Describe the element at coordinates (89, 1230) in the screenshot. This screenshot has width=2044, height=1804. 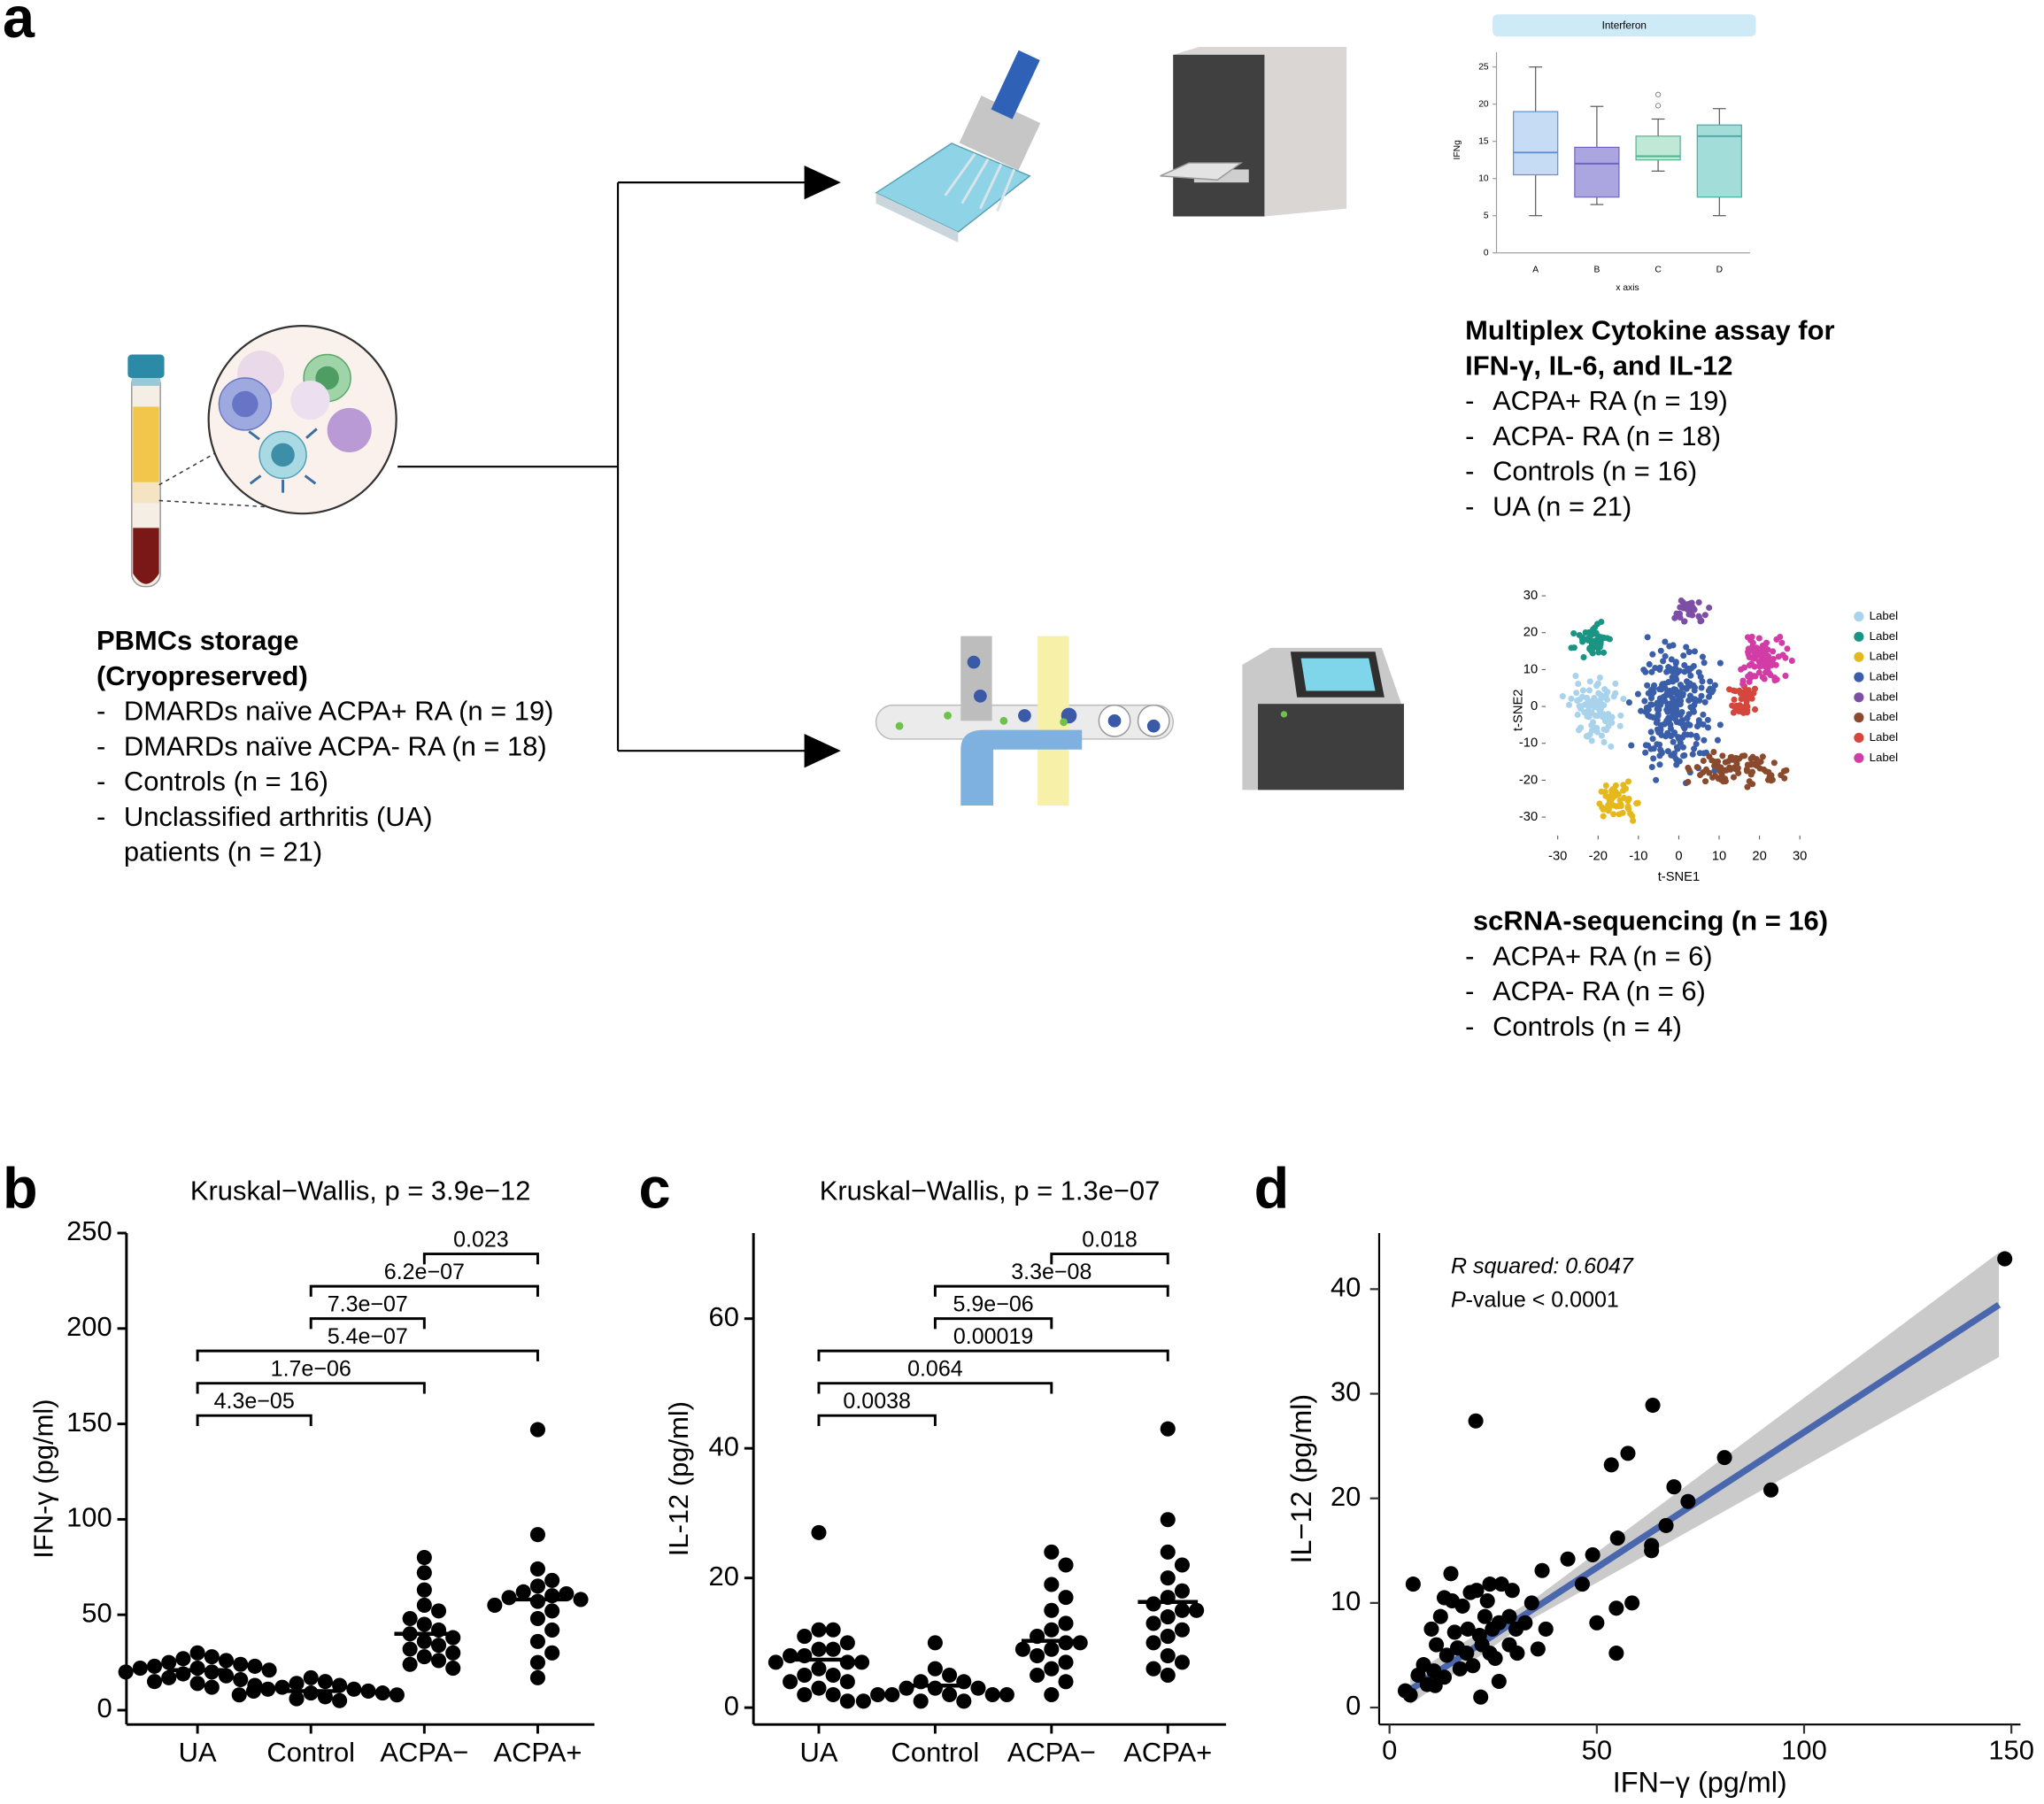
I see `y-tick-label: 250` at that location.